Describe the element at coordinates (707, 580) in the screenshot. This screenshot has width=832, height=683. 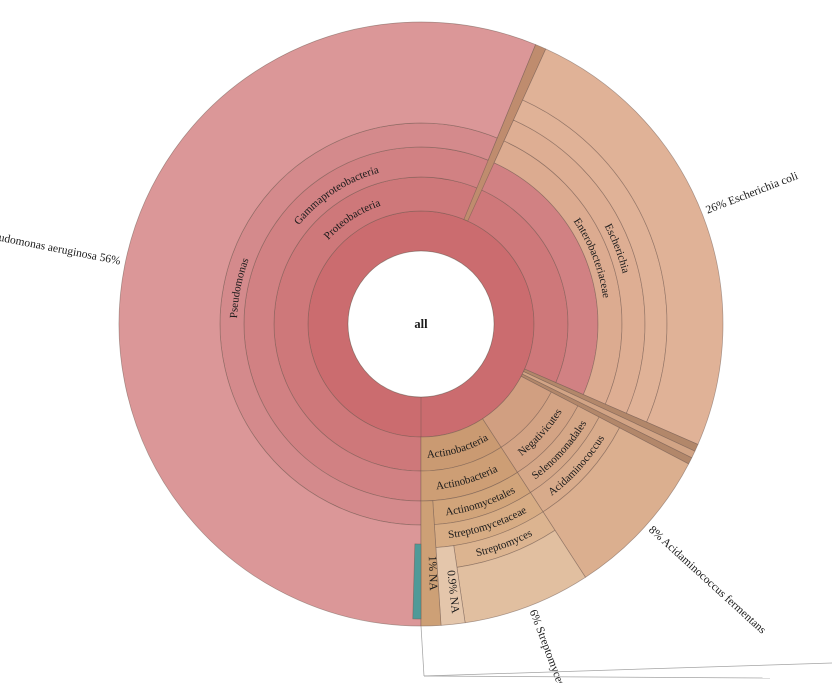
I see `radial-label-8-acidaminococcus-fermentans: 8% Acidaminococcus fermentans` at that location.